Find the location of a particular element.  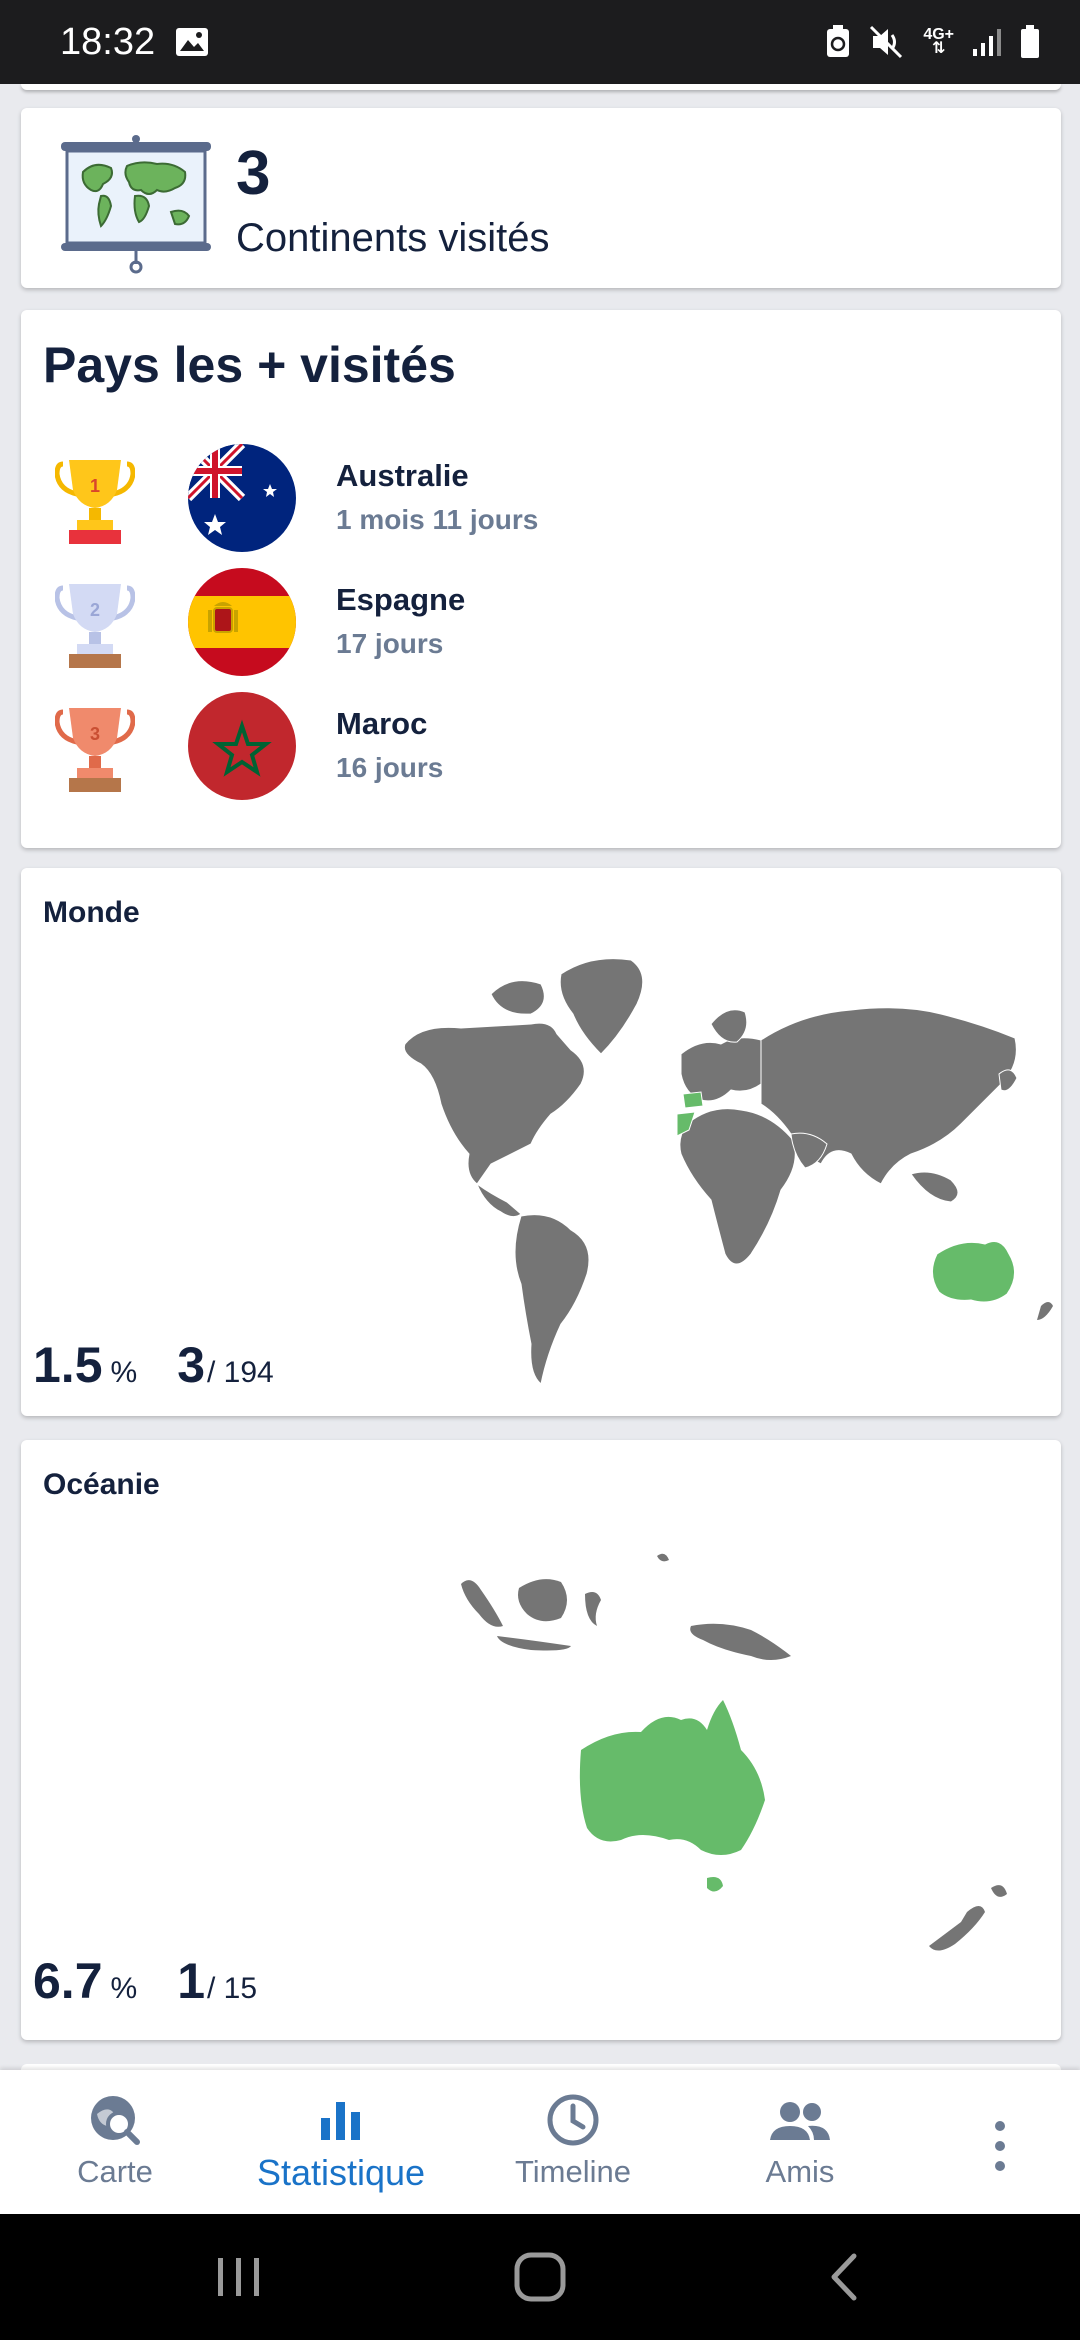

map-europe is located at coordinates (721, 1069).